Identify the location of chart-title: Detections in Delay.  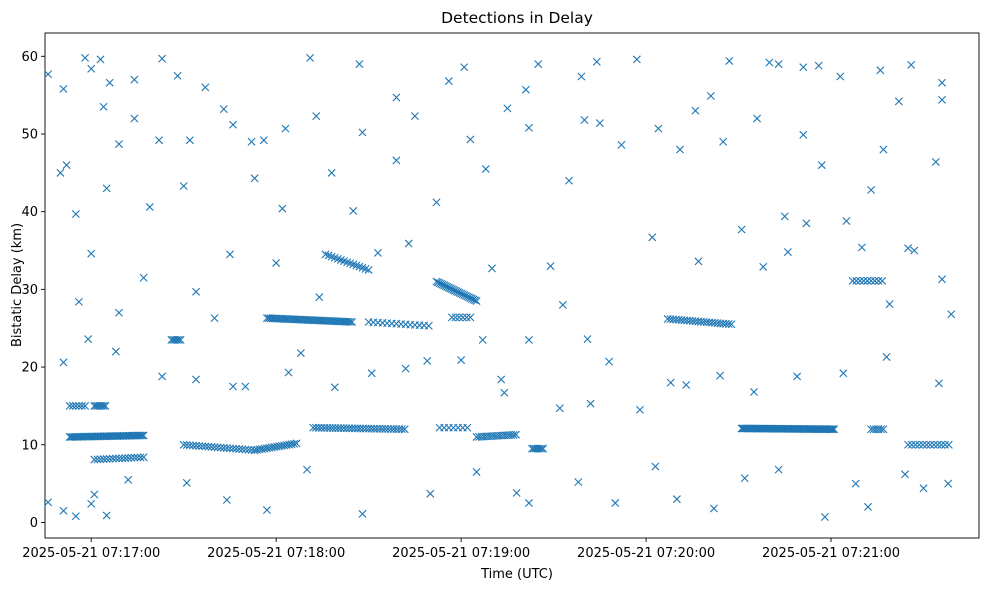
(517, 18).